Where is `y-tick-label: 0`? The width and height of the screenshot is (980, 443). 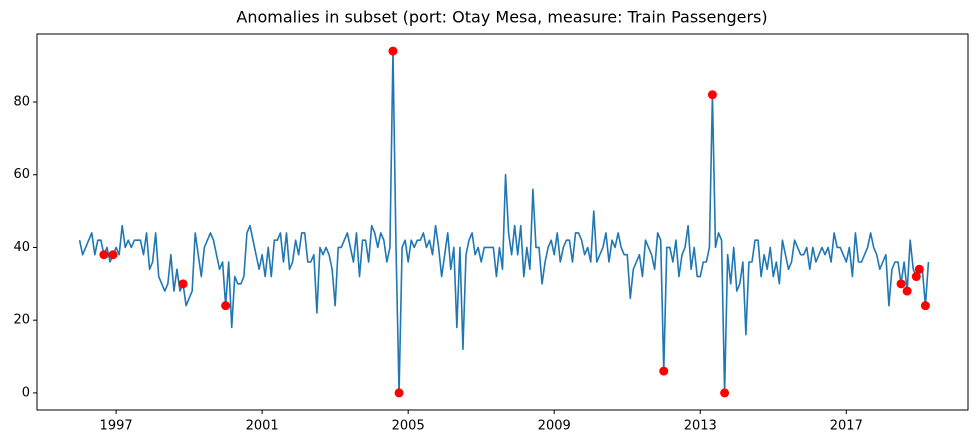 y-tick-label: 0 is located at coordinates (26, 392).